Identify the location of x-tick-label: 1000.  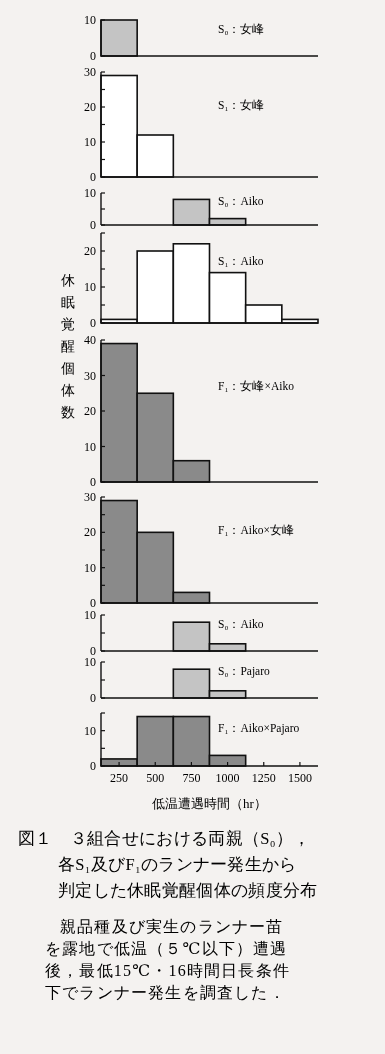
(227, 778).